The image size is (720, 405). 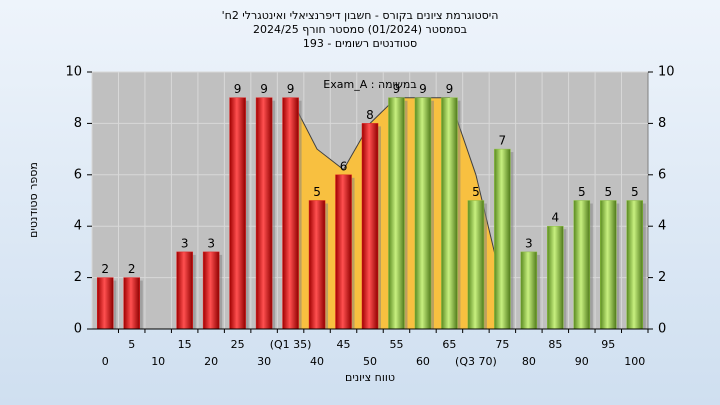 I want to click on x-tick-label: 45, so click(x=344, y=344).